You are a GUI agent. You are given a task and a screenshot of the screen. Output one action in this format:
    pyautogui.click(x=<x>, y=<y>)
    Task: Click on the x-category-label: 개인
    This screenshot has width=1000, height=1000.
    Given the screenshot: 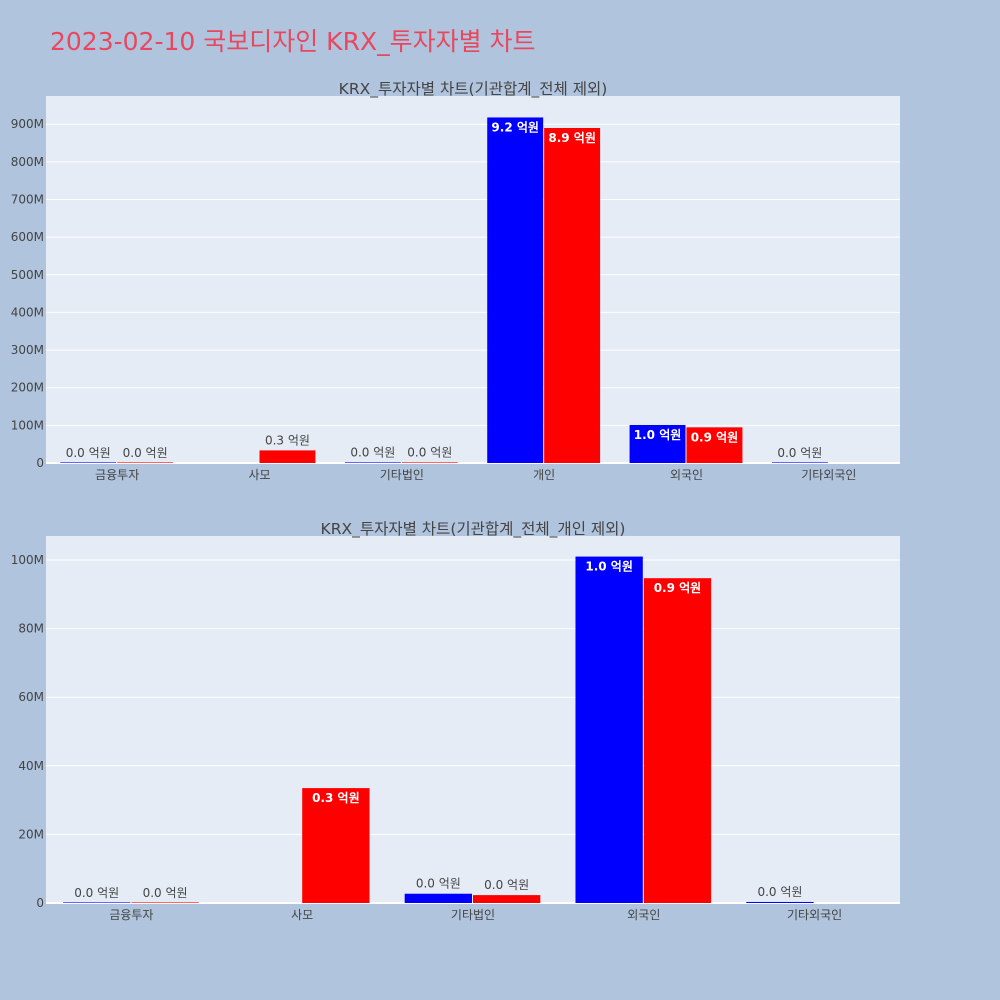 What is the action you would take?
    pyautogui.click(x=544, y=475)
    